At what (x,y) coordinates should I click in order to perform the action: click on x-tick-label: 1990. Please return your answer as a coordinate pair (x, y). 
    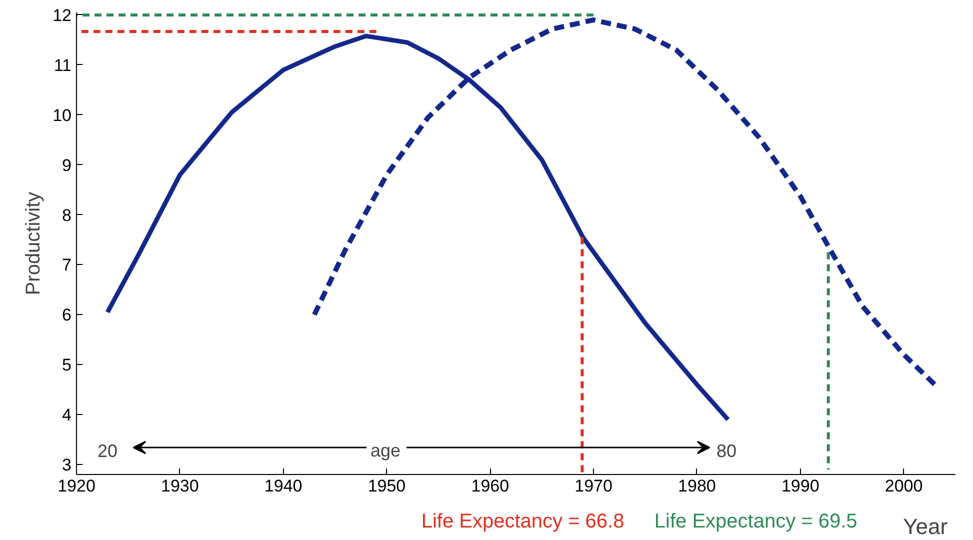
    Looking at the image, I should click on (800, 486).